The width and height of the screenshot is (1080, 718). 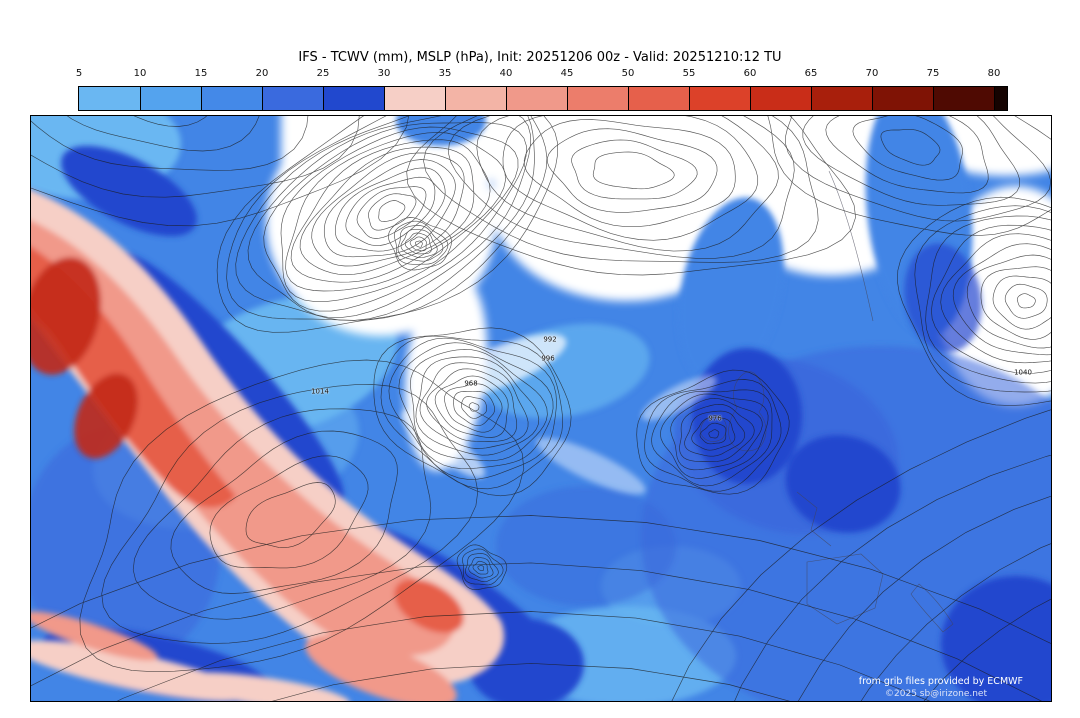 What do you see at coordinates (811, 73) in the screenshot?
I see `colorbar-tick: 65` at bounding box center [811, 73].